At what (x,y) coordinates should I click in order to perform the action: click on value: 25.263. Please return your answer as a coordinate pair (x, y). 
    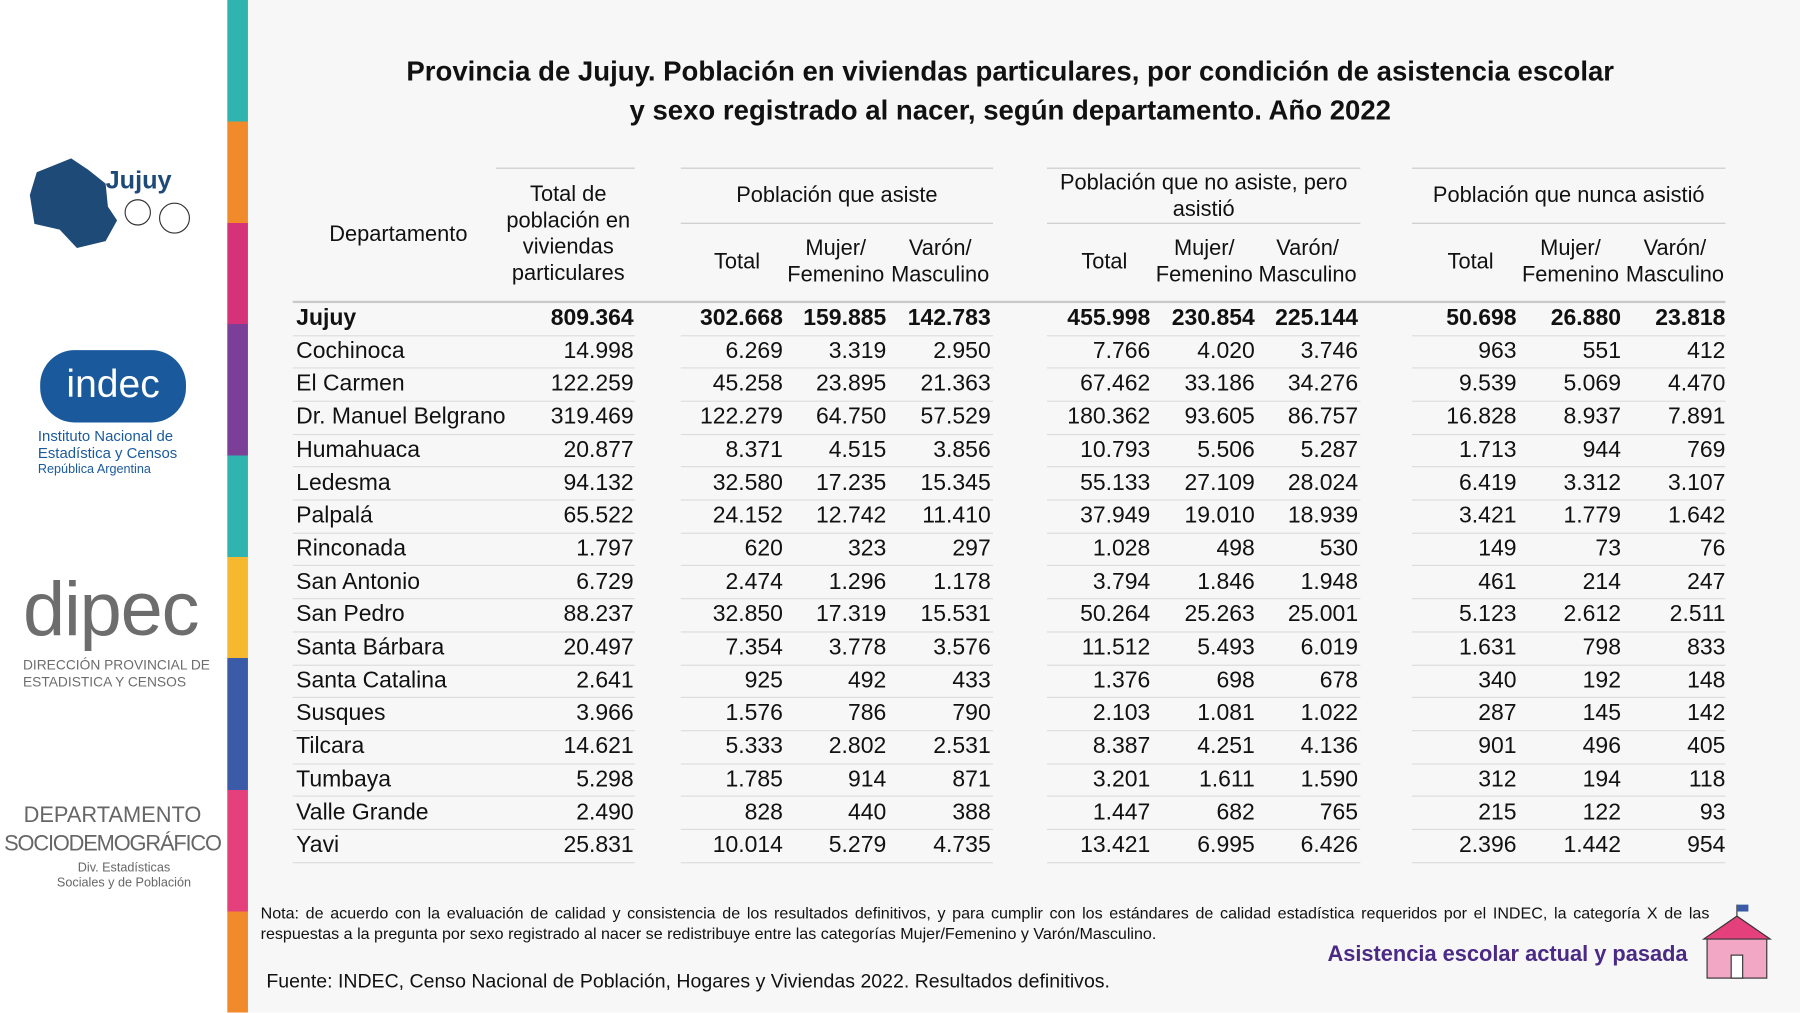
    Looking at the image, I should click on (1219, 614).